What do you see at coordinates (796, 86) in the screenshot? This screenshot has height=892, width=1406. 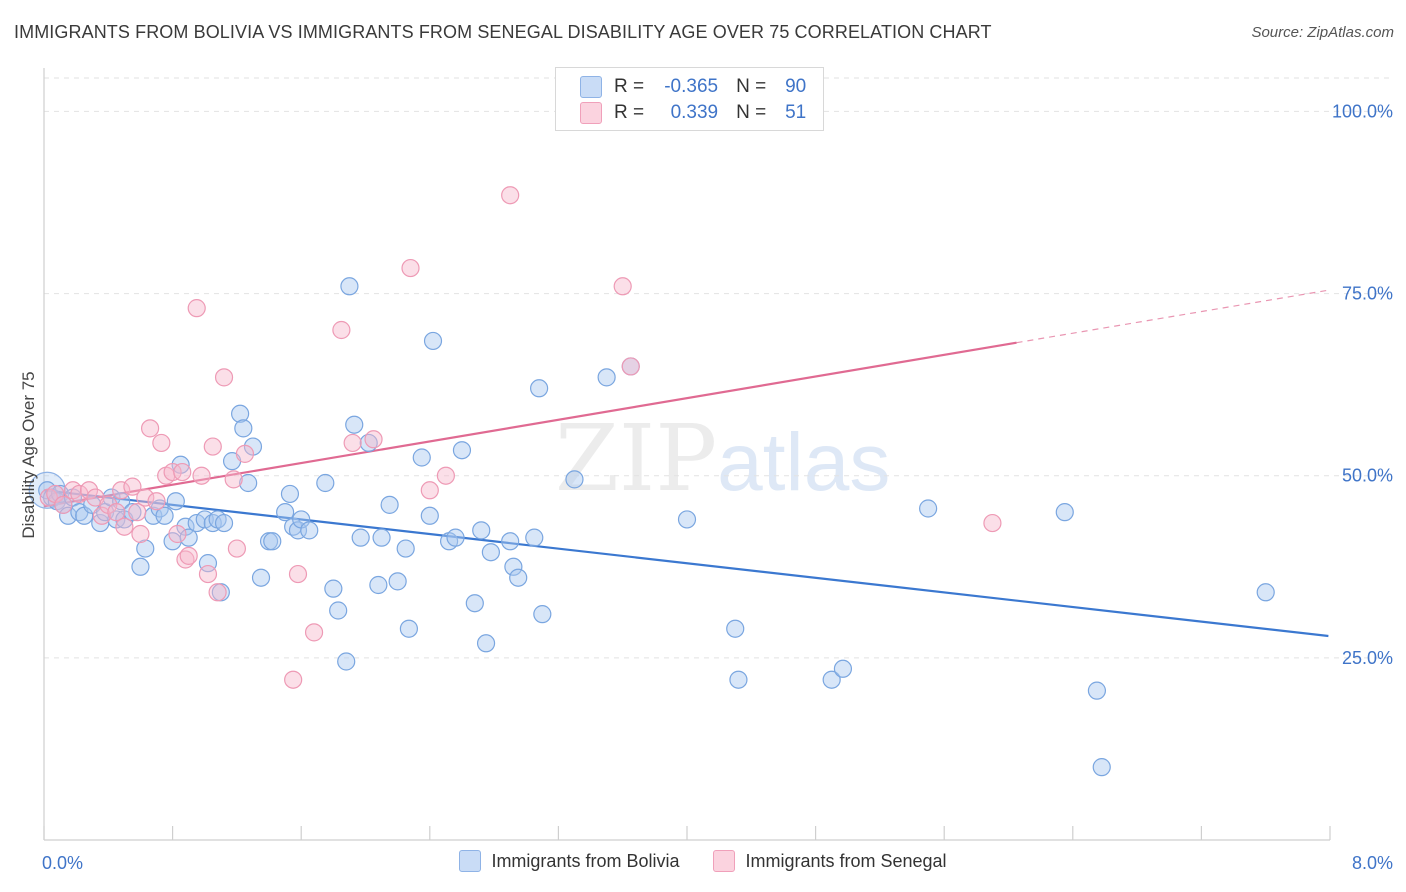 I see `stats-n-value: 90` at bounding box center [796, 86].